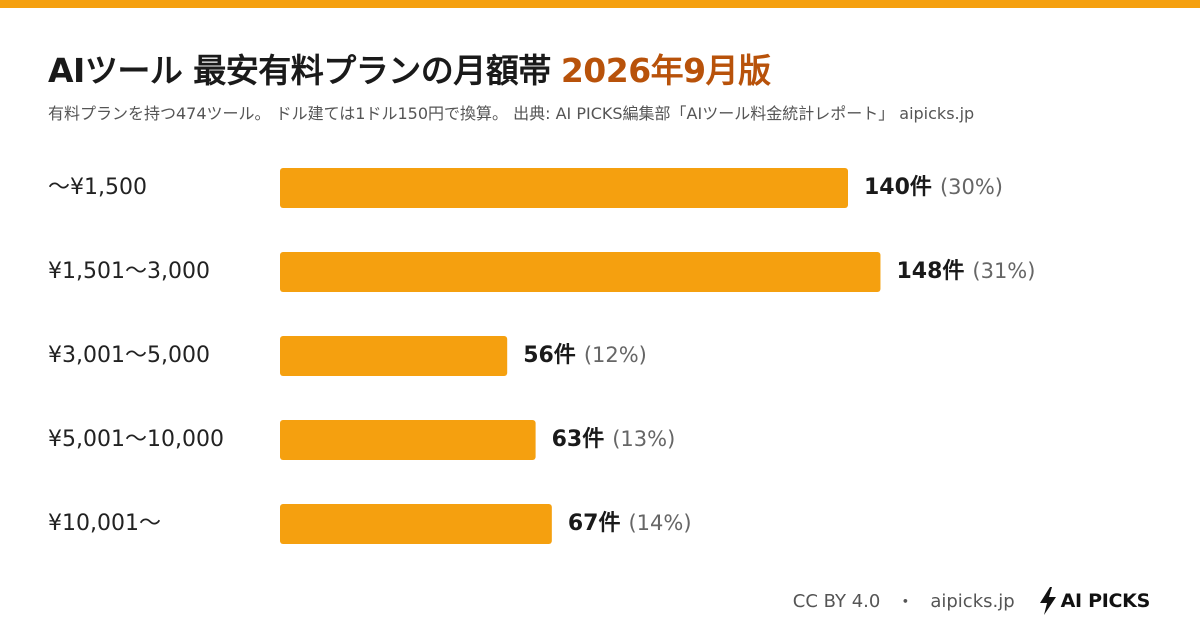 The height and width of the screenshot is (640, 1200). I want to click on value-percent: (14%), so click(659, 523).